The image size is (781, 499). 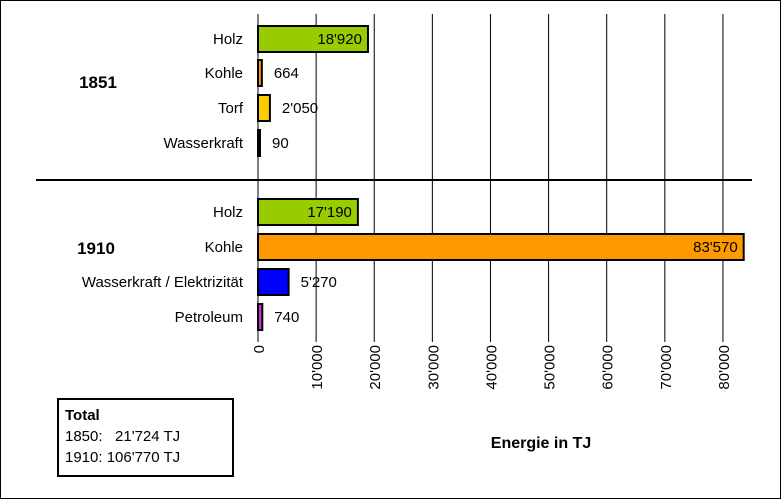 What do you see at coordinates (96, 248) in the screenshot?
I see `group-label-1910: 1910` at bounding box center [96, 248].